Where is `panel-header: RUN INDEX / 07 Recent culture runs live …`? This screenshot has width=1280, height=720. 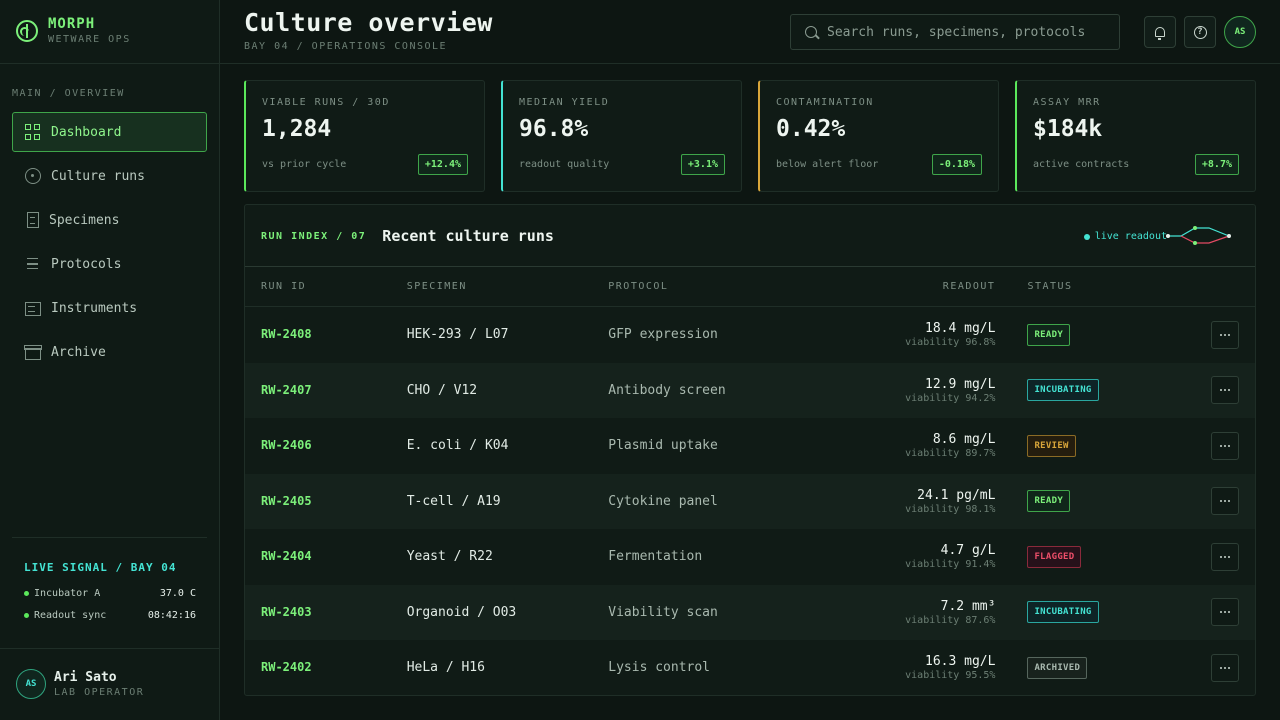
panel-header: RUN INDEX / 07 Recent culture runs live … is located at coordinates (750, 236).